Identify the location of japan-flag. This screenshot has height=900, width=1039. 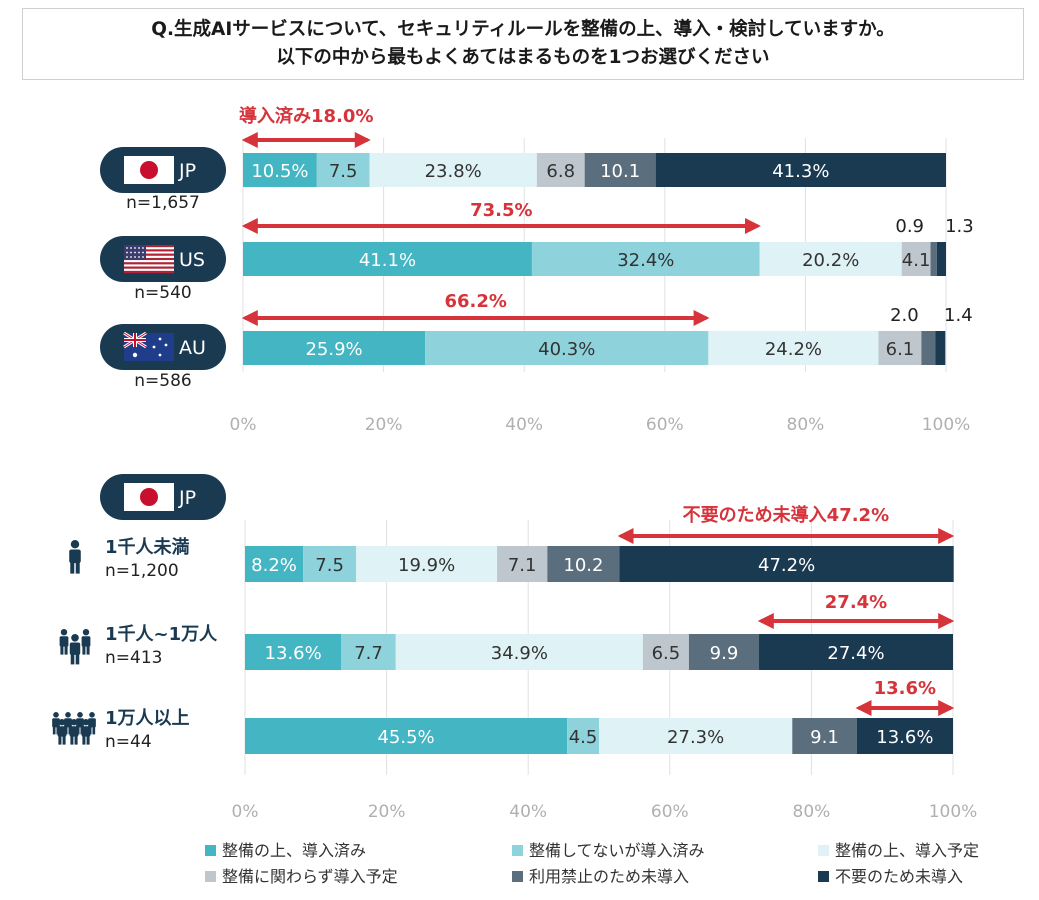
(149, 497).